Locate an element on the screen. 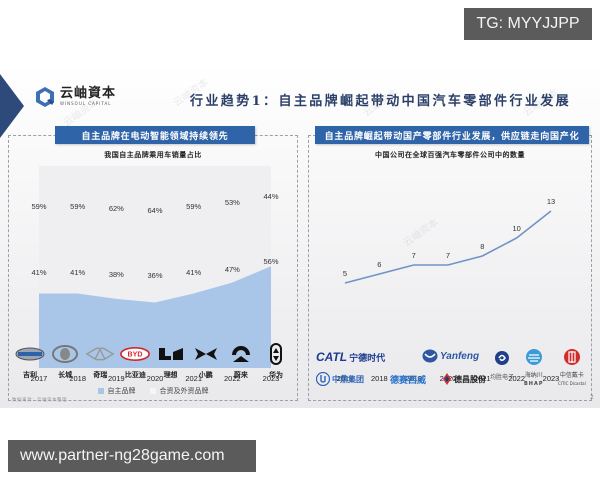 The height and width of the screenshot is (480, 600). dechang-logo-icon is located at coordinates (447, 379).